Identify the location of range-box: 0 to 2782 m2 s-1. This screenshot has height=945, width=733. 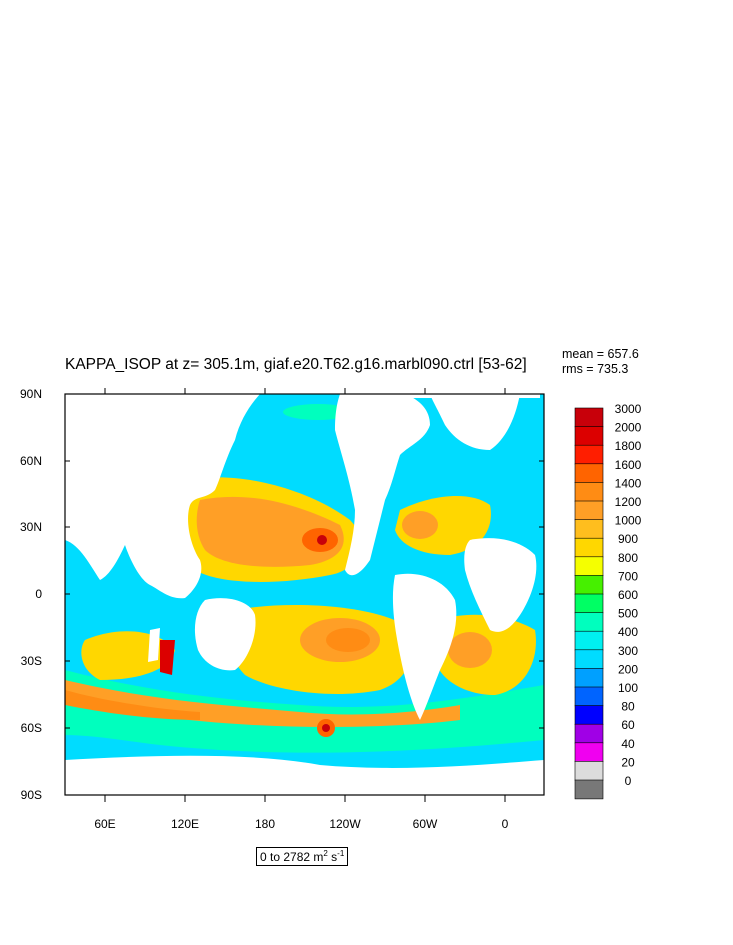
(302, 856).